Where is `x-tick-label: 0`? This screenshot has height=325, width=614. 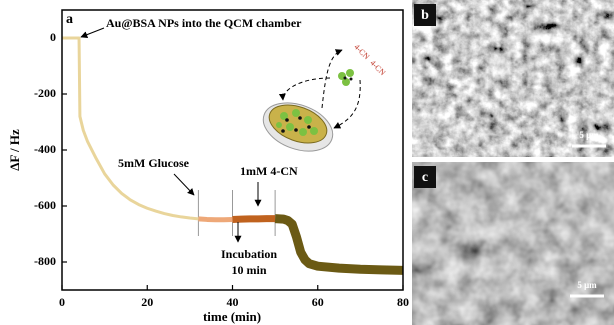
x-tick-label: 0 is located at coordinates (62, 302).